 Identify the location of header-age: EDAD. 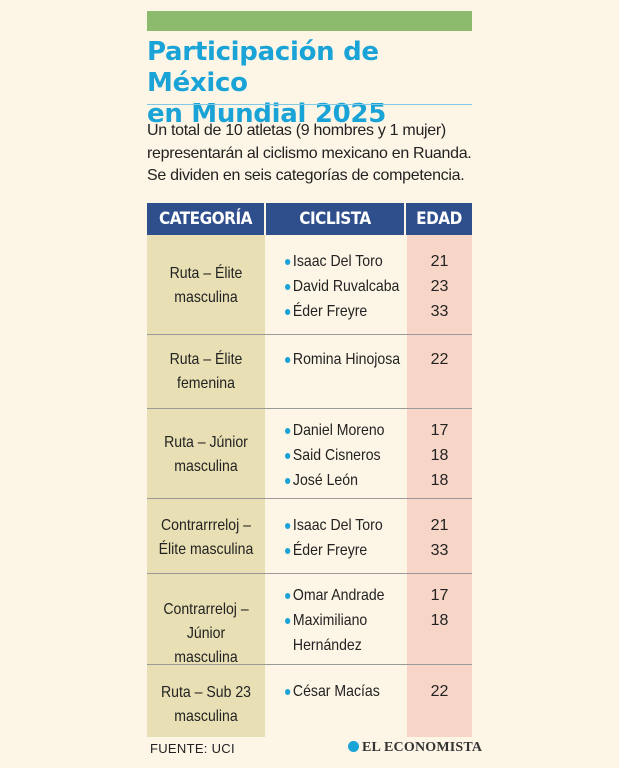
(439, 219).